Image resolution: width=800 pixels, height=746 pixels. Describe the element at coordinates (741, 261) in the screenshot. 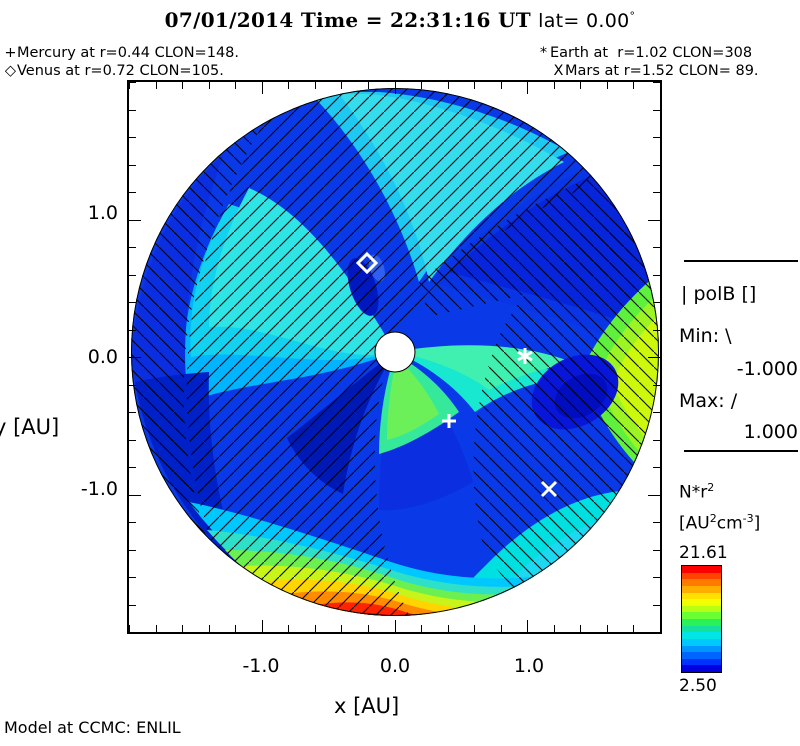

I see `legend-divider-top` at that location.